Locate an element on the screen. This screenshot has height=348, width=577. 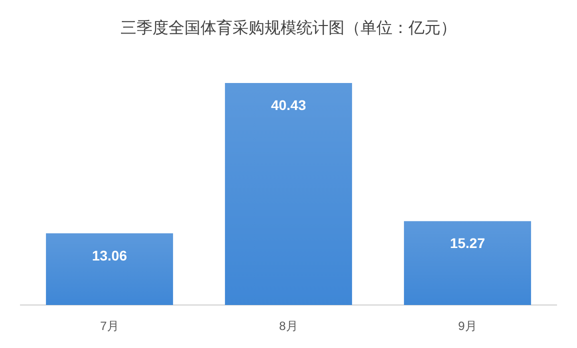
data-label: 13.06 is located at coordinates (110, 255).